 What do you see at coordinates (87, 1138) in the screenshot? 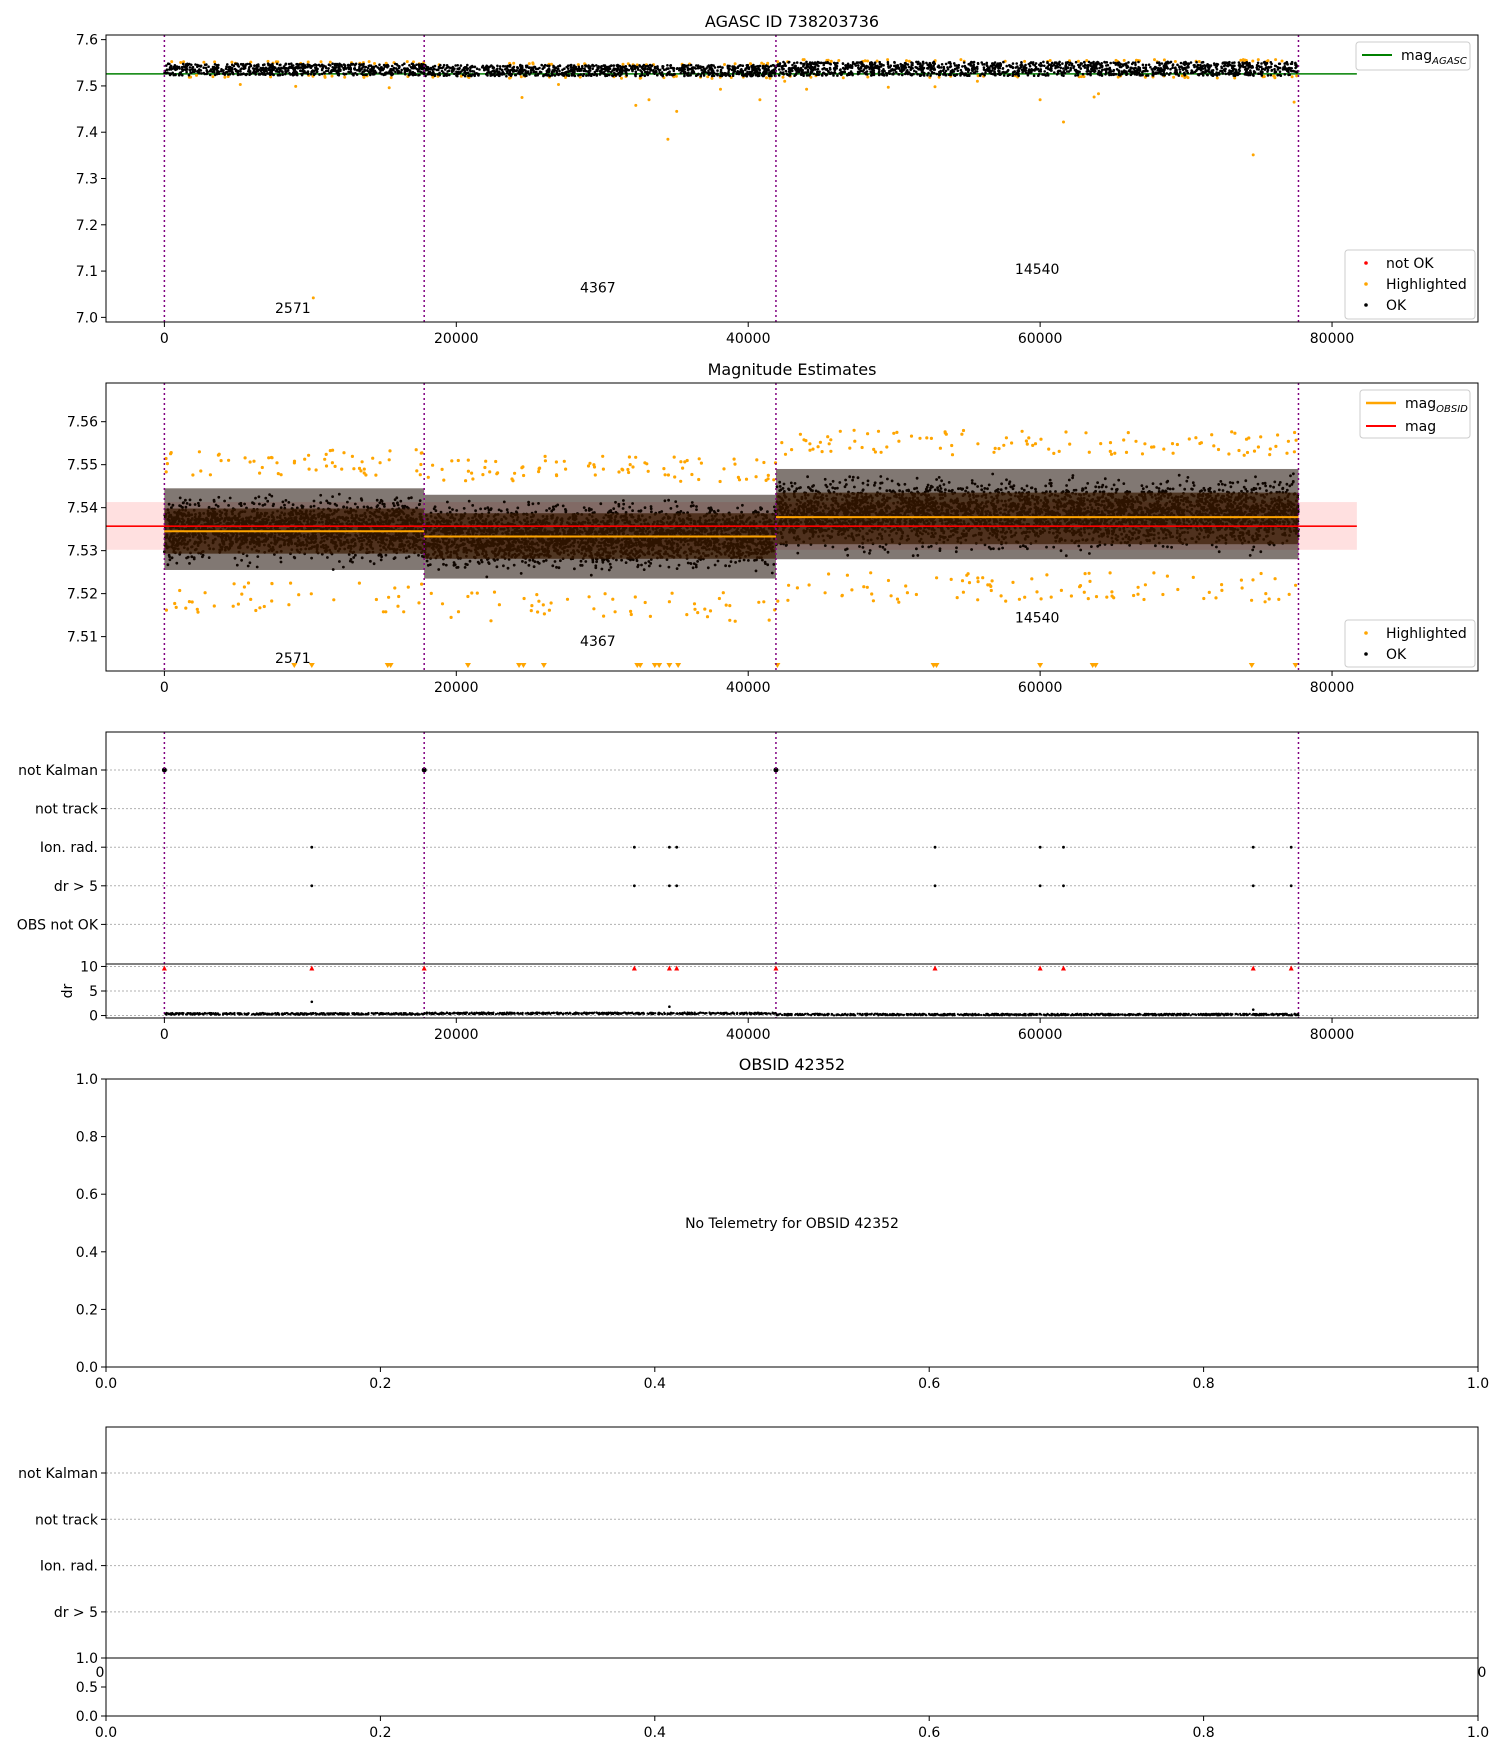
I see `y-tick-label: 0.8` at bounding box center [87, 1138].